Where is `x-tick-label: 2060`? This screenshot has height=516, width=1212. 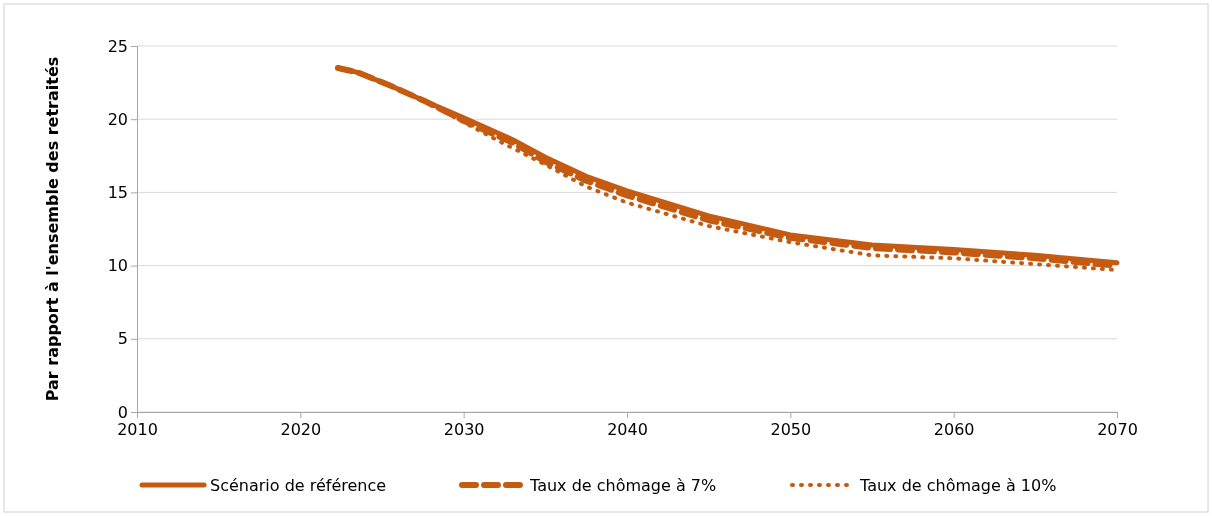
x-tick-label: 2060 is located at coordinates (954, 430).